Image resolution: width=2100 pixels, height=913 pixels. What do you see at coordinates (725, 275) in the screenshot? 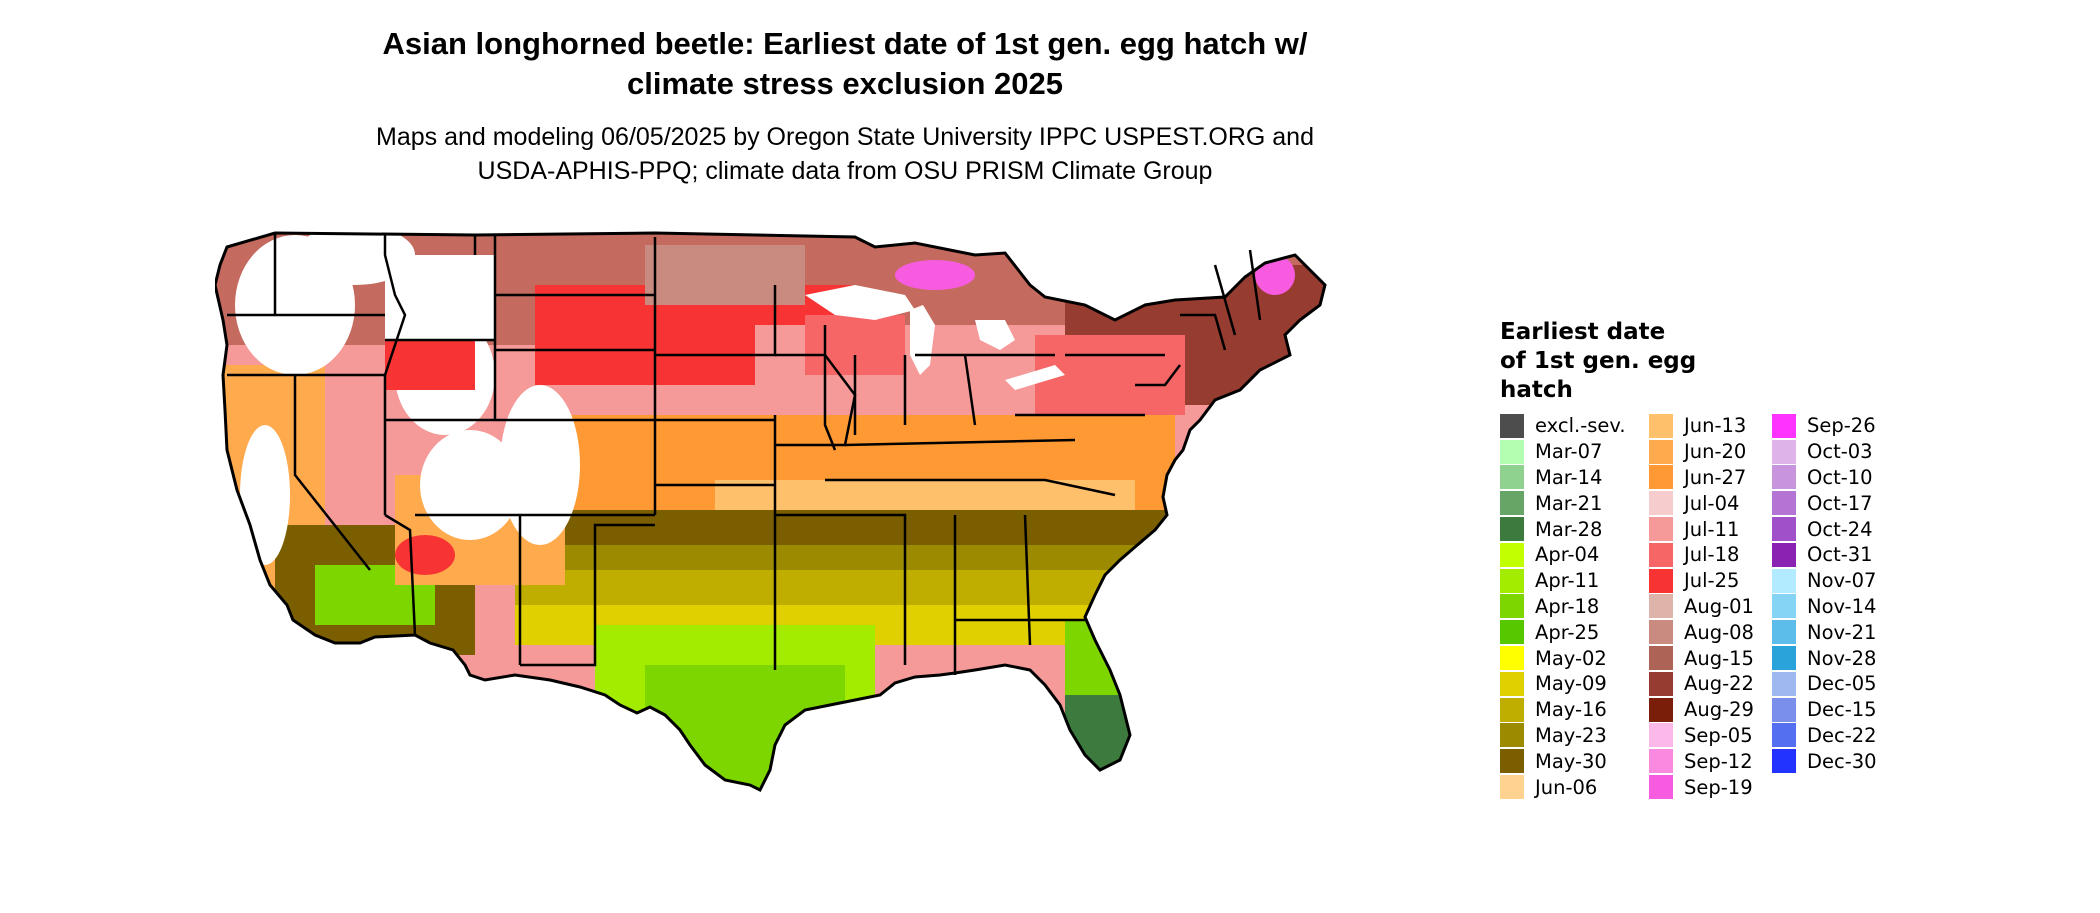
I see `band-north-dakota` at bounding box center [725, 275].